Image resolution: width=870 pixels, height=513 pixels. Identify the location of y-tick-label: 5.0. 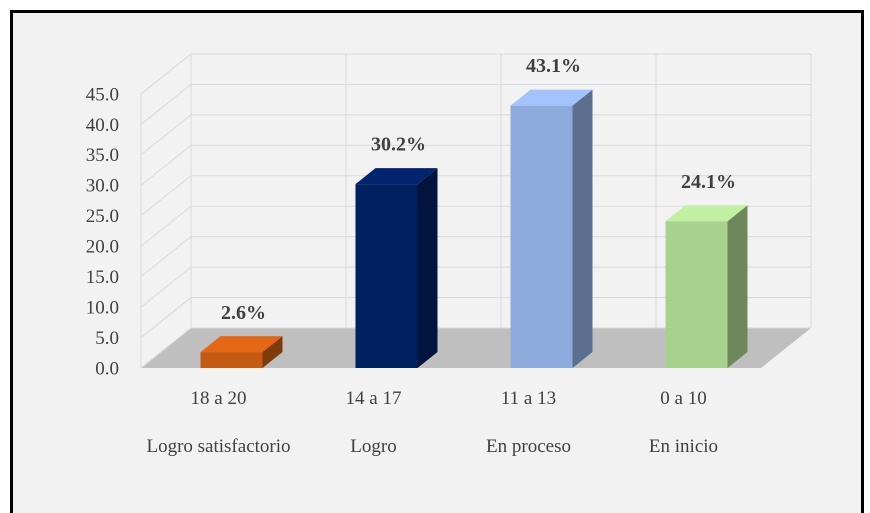
(107, 338).